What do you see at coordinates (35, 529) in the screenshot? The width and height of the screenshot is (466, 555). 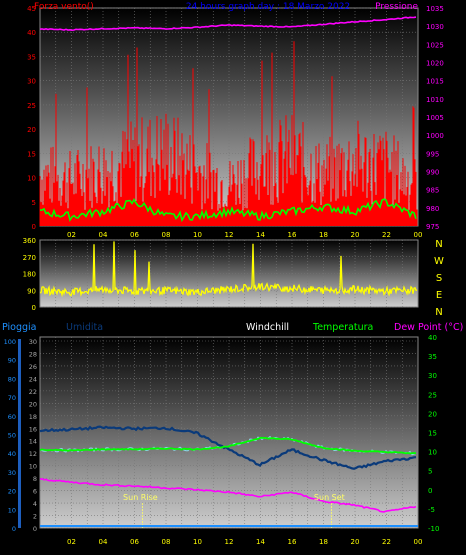 I see `humidity-tick-label: 0` at bounding box center [35, 529].